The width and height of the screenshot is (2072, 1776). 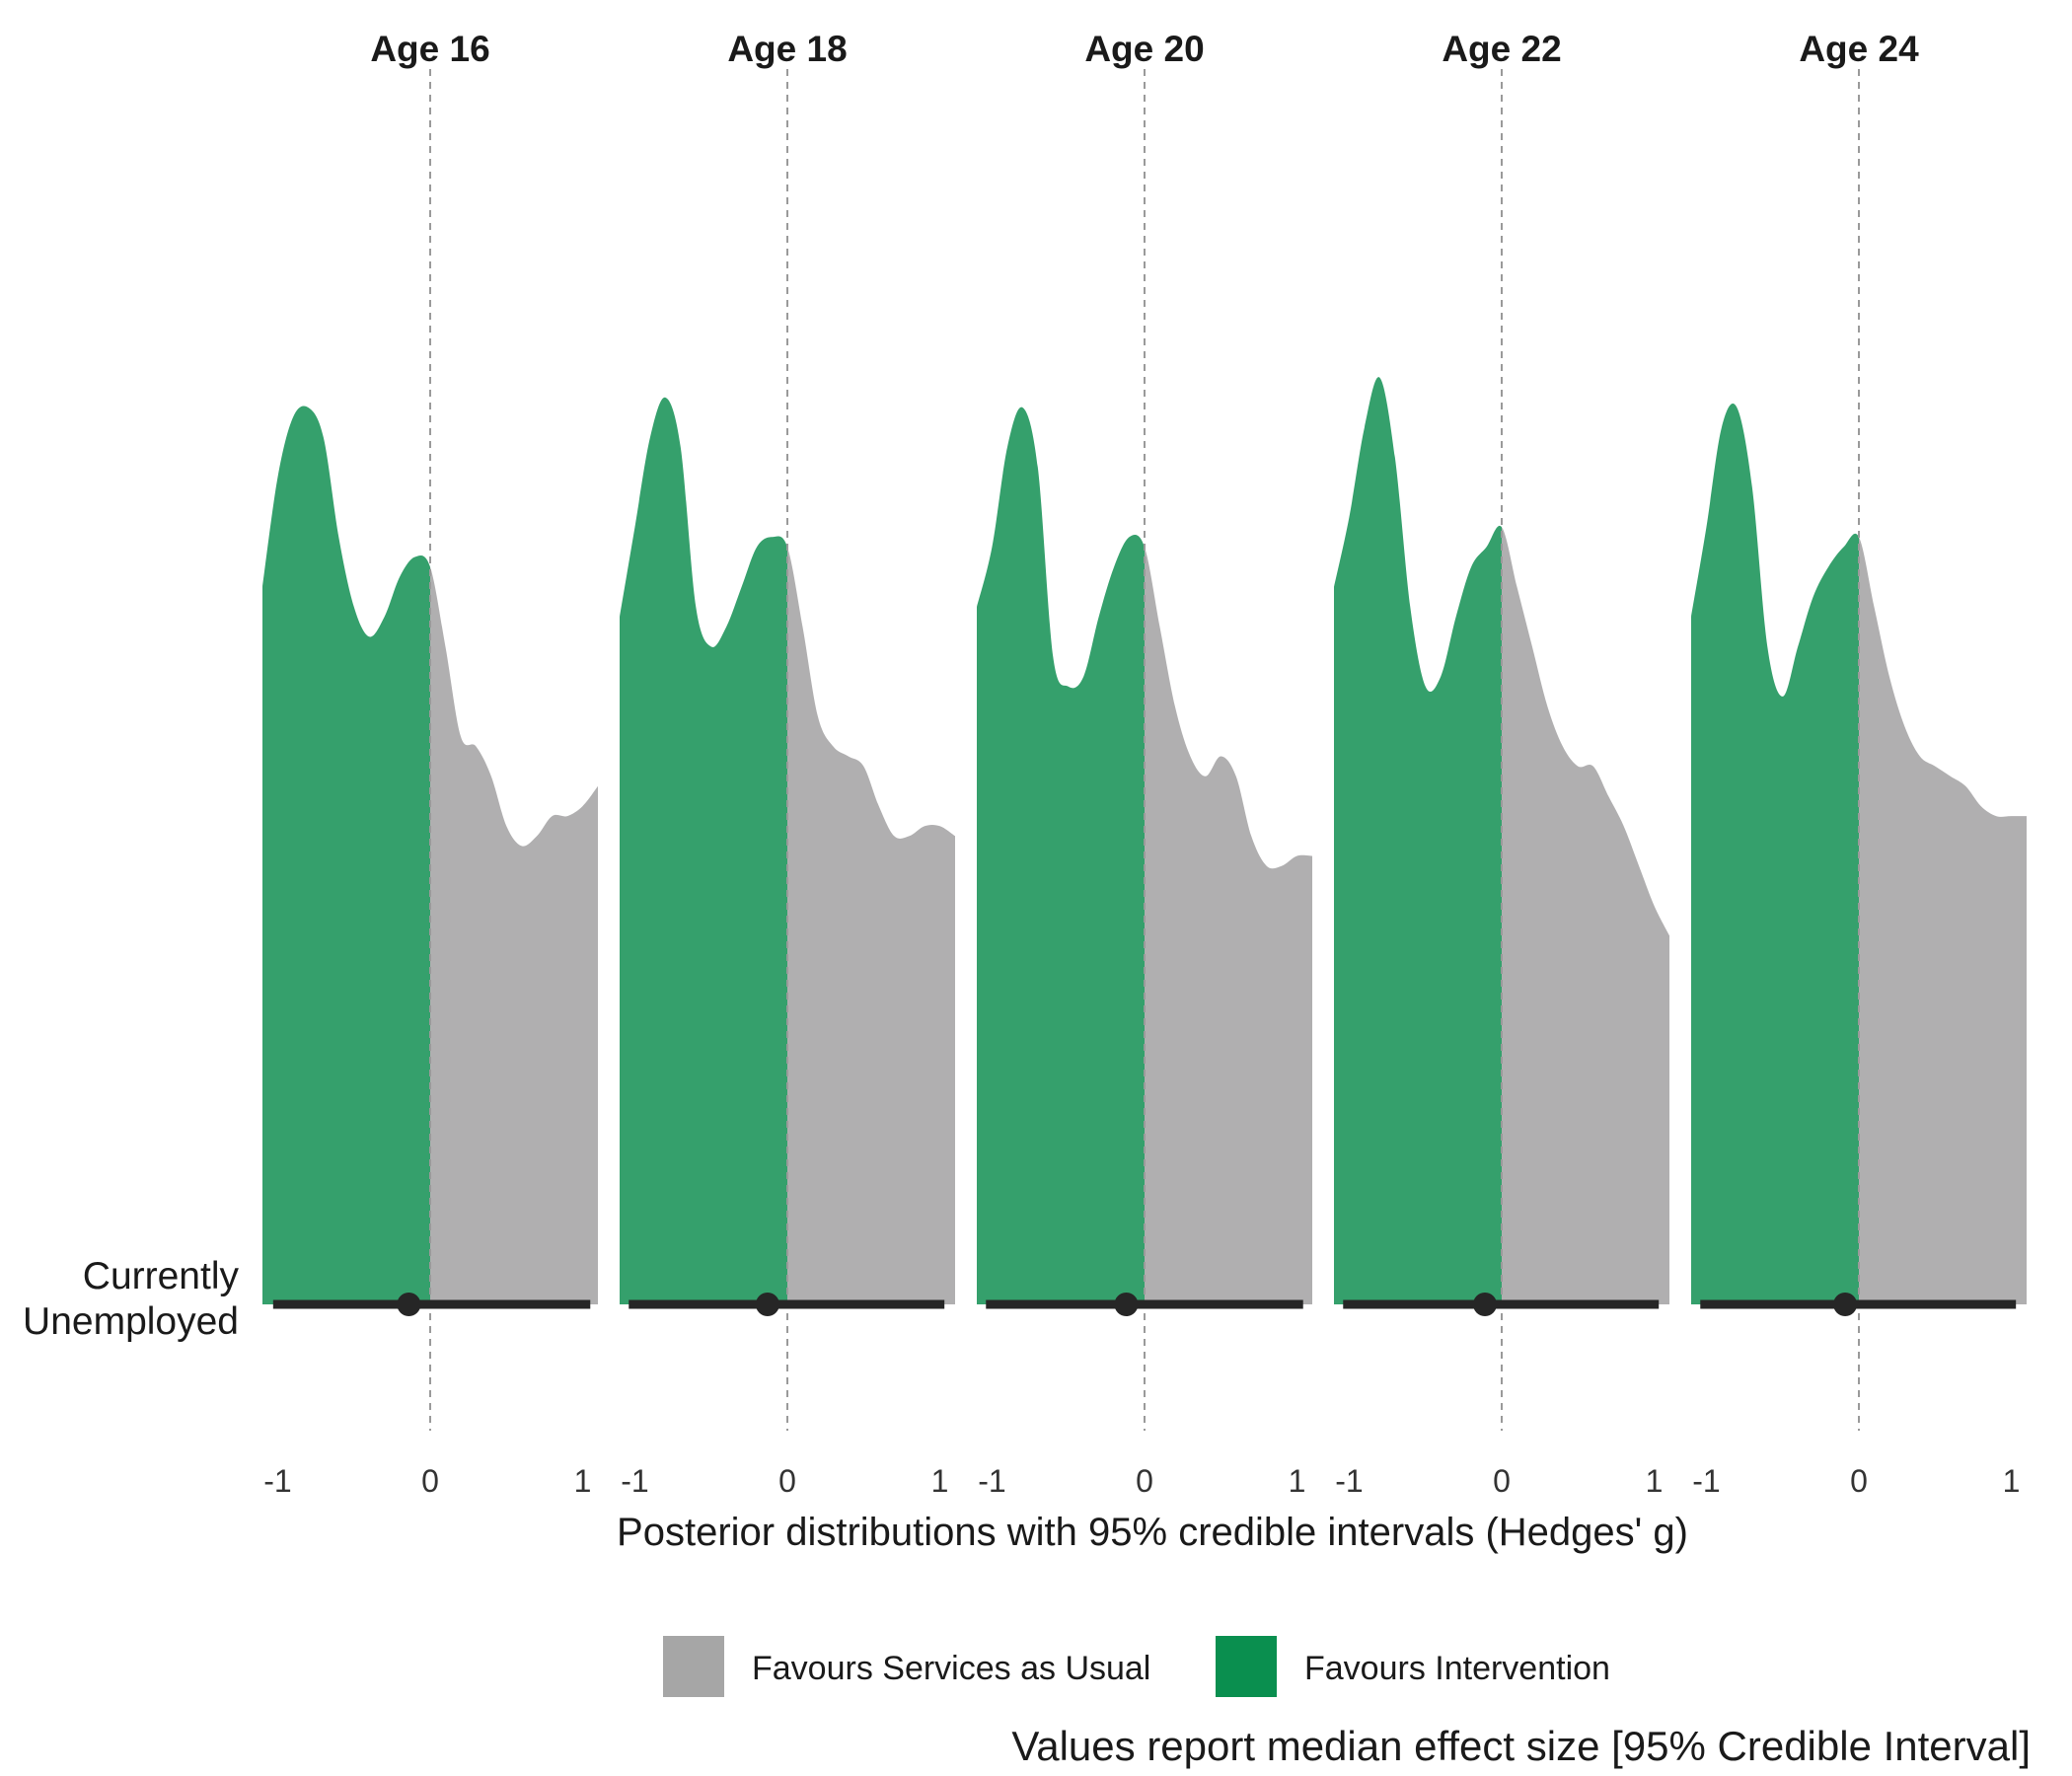 I want to click on row-label-line-2: Unemployed, so click(x=131, y=1321).